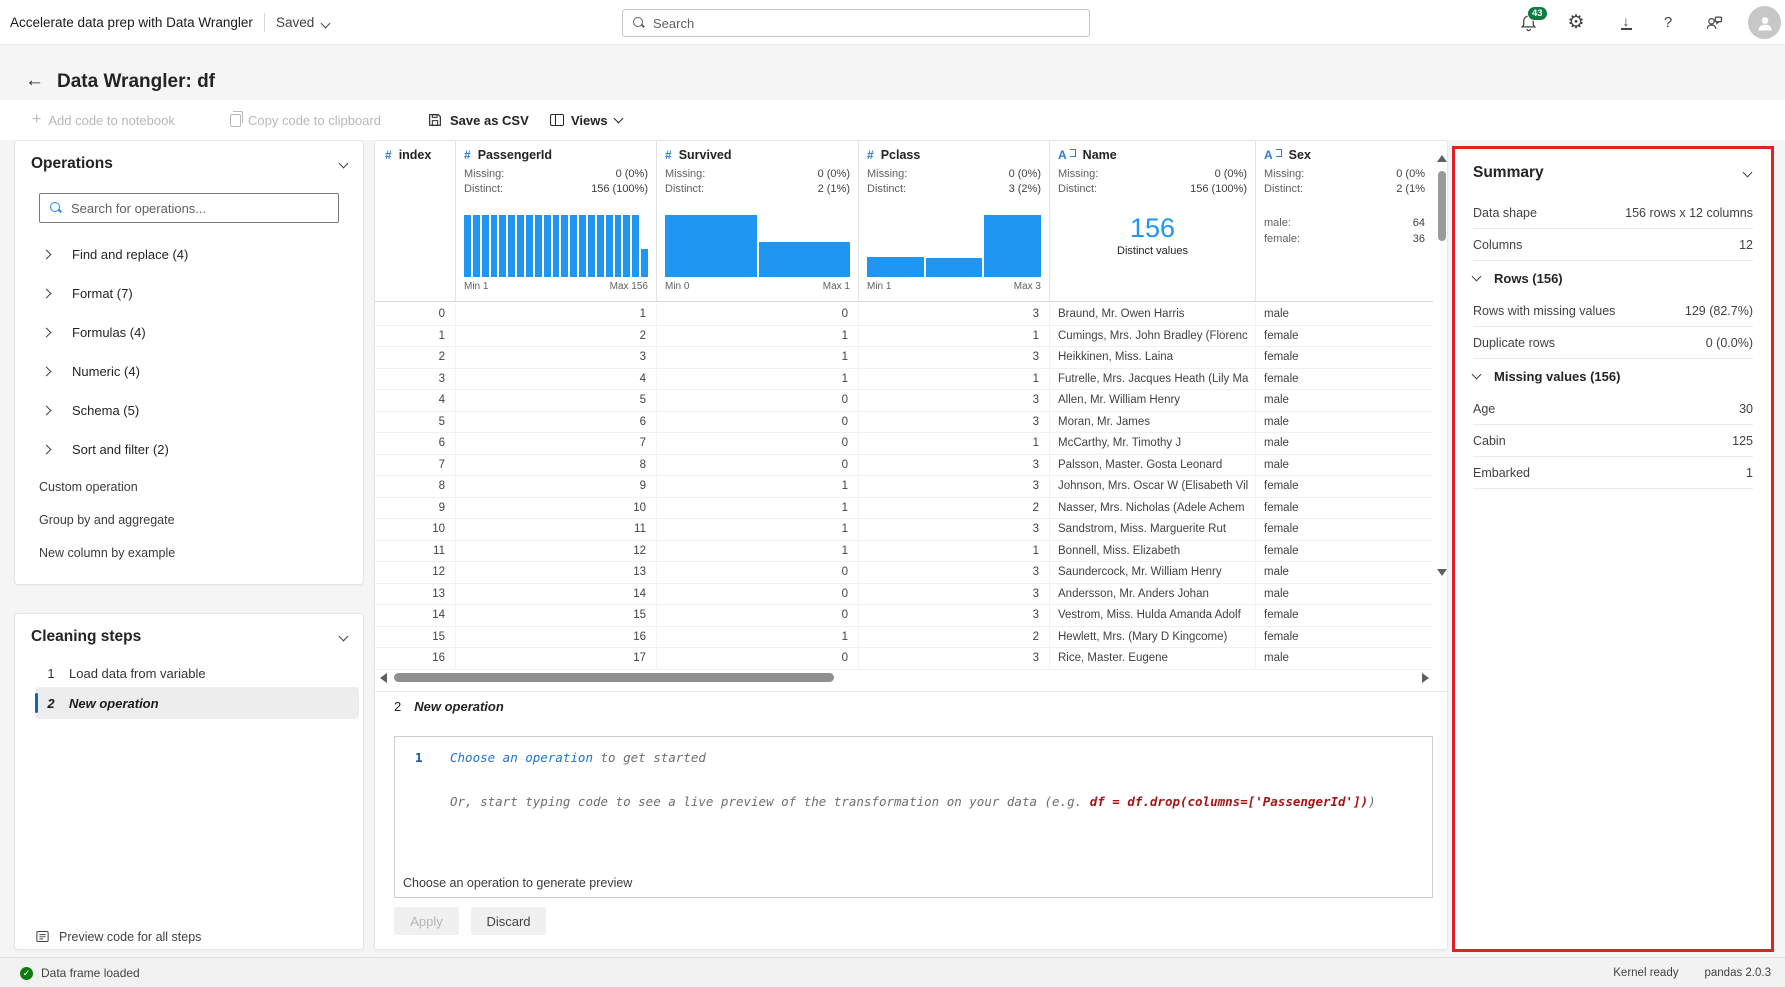 Image resolution: width=1785 pixels, height=987 pixels. What do you see at coordinates (118, 936) in the screenshot?
I see `preview-code-all-steps-button: Preview code for all steps` at bounding box center [118, 936].